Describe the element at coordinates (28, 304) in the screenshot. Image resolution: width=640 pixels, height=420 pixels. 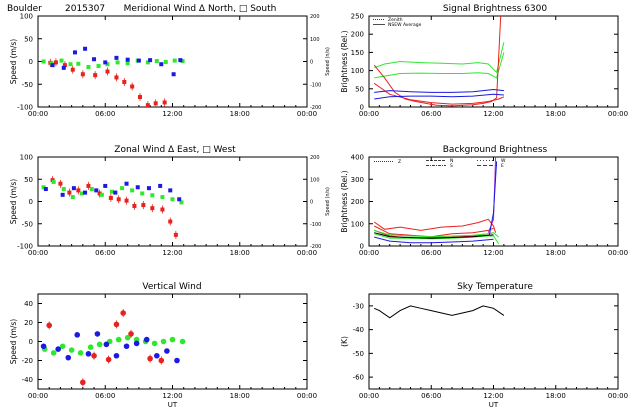
I see `y-tick-label: 40` at that location.